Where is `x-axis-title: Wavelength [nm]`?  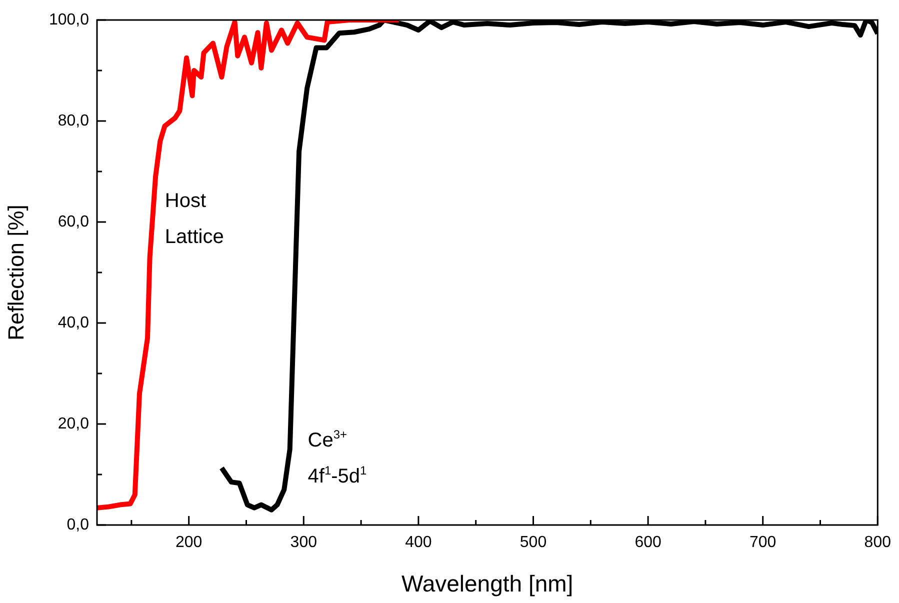
x-axis-title: Wavelength [nm] is located at coordinates (487, 583).